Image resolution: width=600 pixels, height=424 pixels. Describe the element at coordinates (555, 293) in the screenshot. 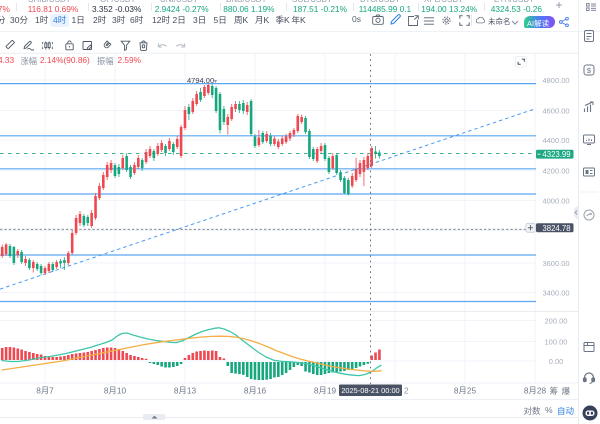

I see `svg-text: 3400.00` at that location.